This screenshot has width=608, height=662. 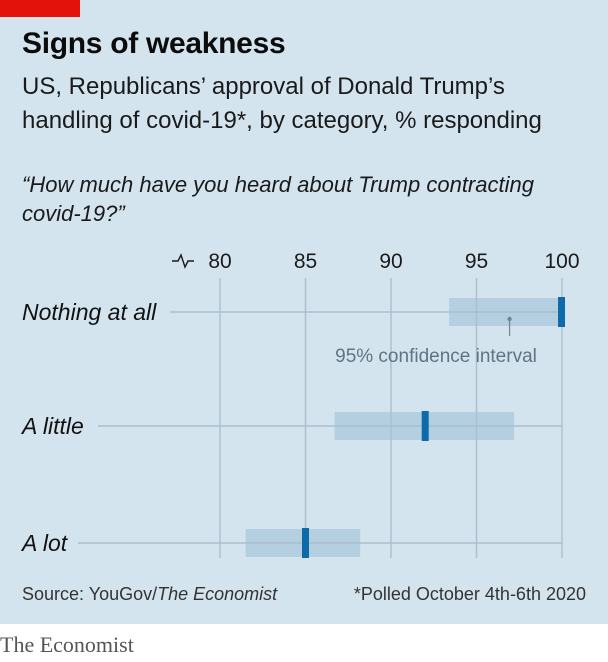 What do you see at coordinates (476, 261) in the screenshot?
I see `tick-label: 95` at bounding box center [476, 261].